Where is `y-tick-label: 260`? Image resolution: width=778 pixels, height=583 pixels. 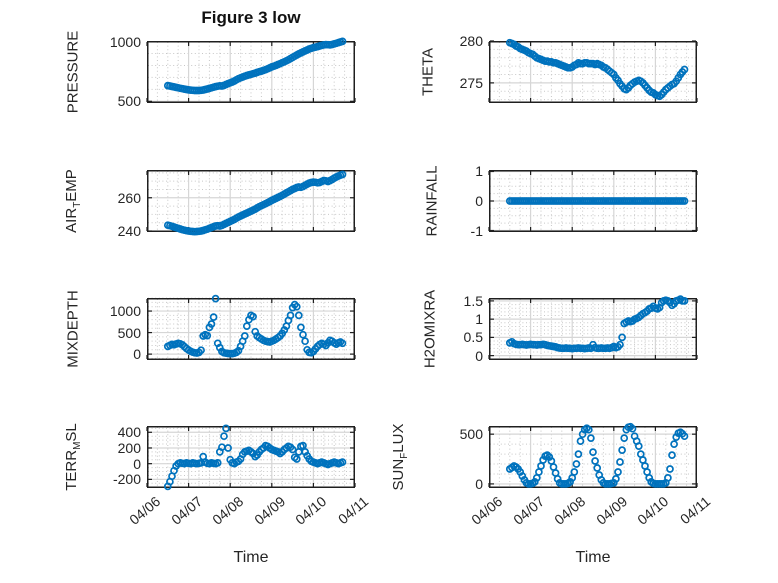
y-tick-label: 260 is located at coordinates (129, 197).